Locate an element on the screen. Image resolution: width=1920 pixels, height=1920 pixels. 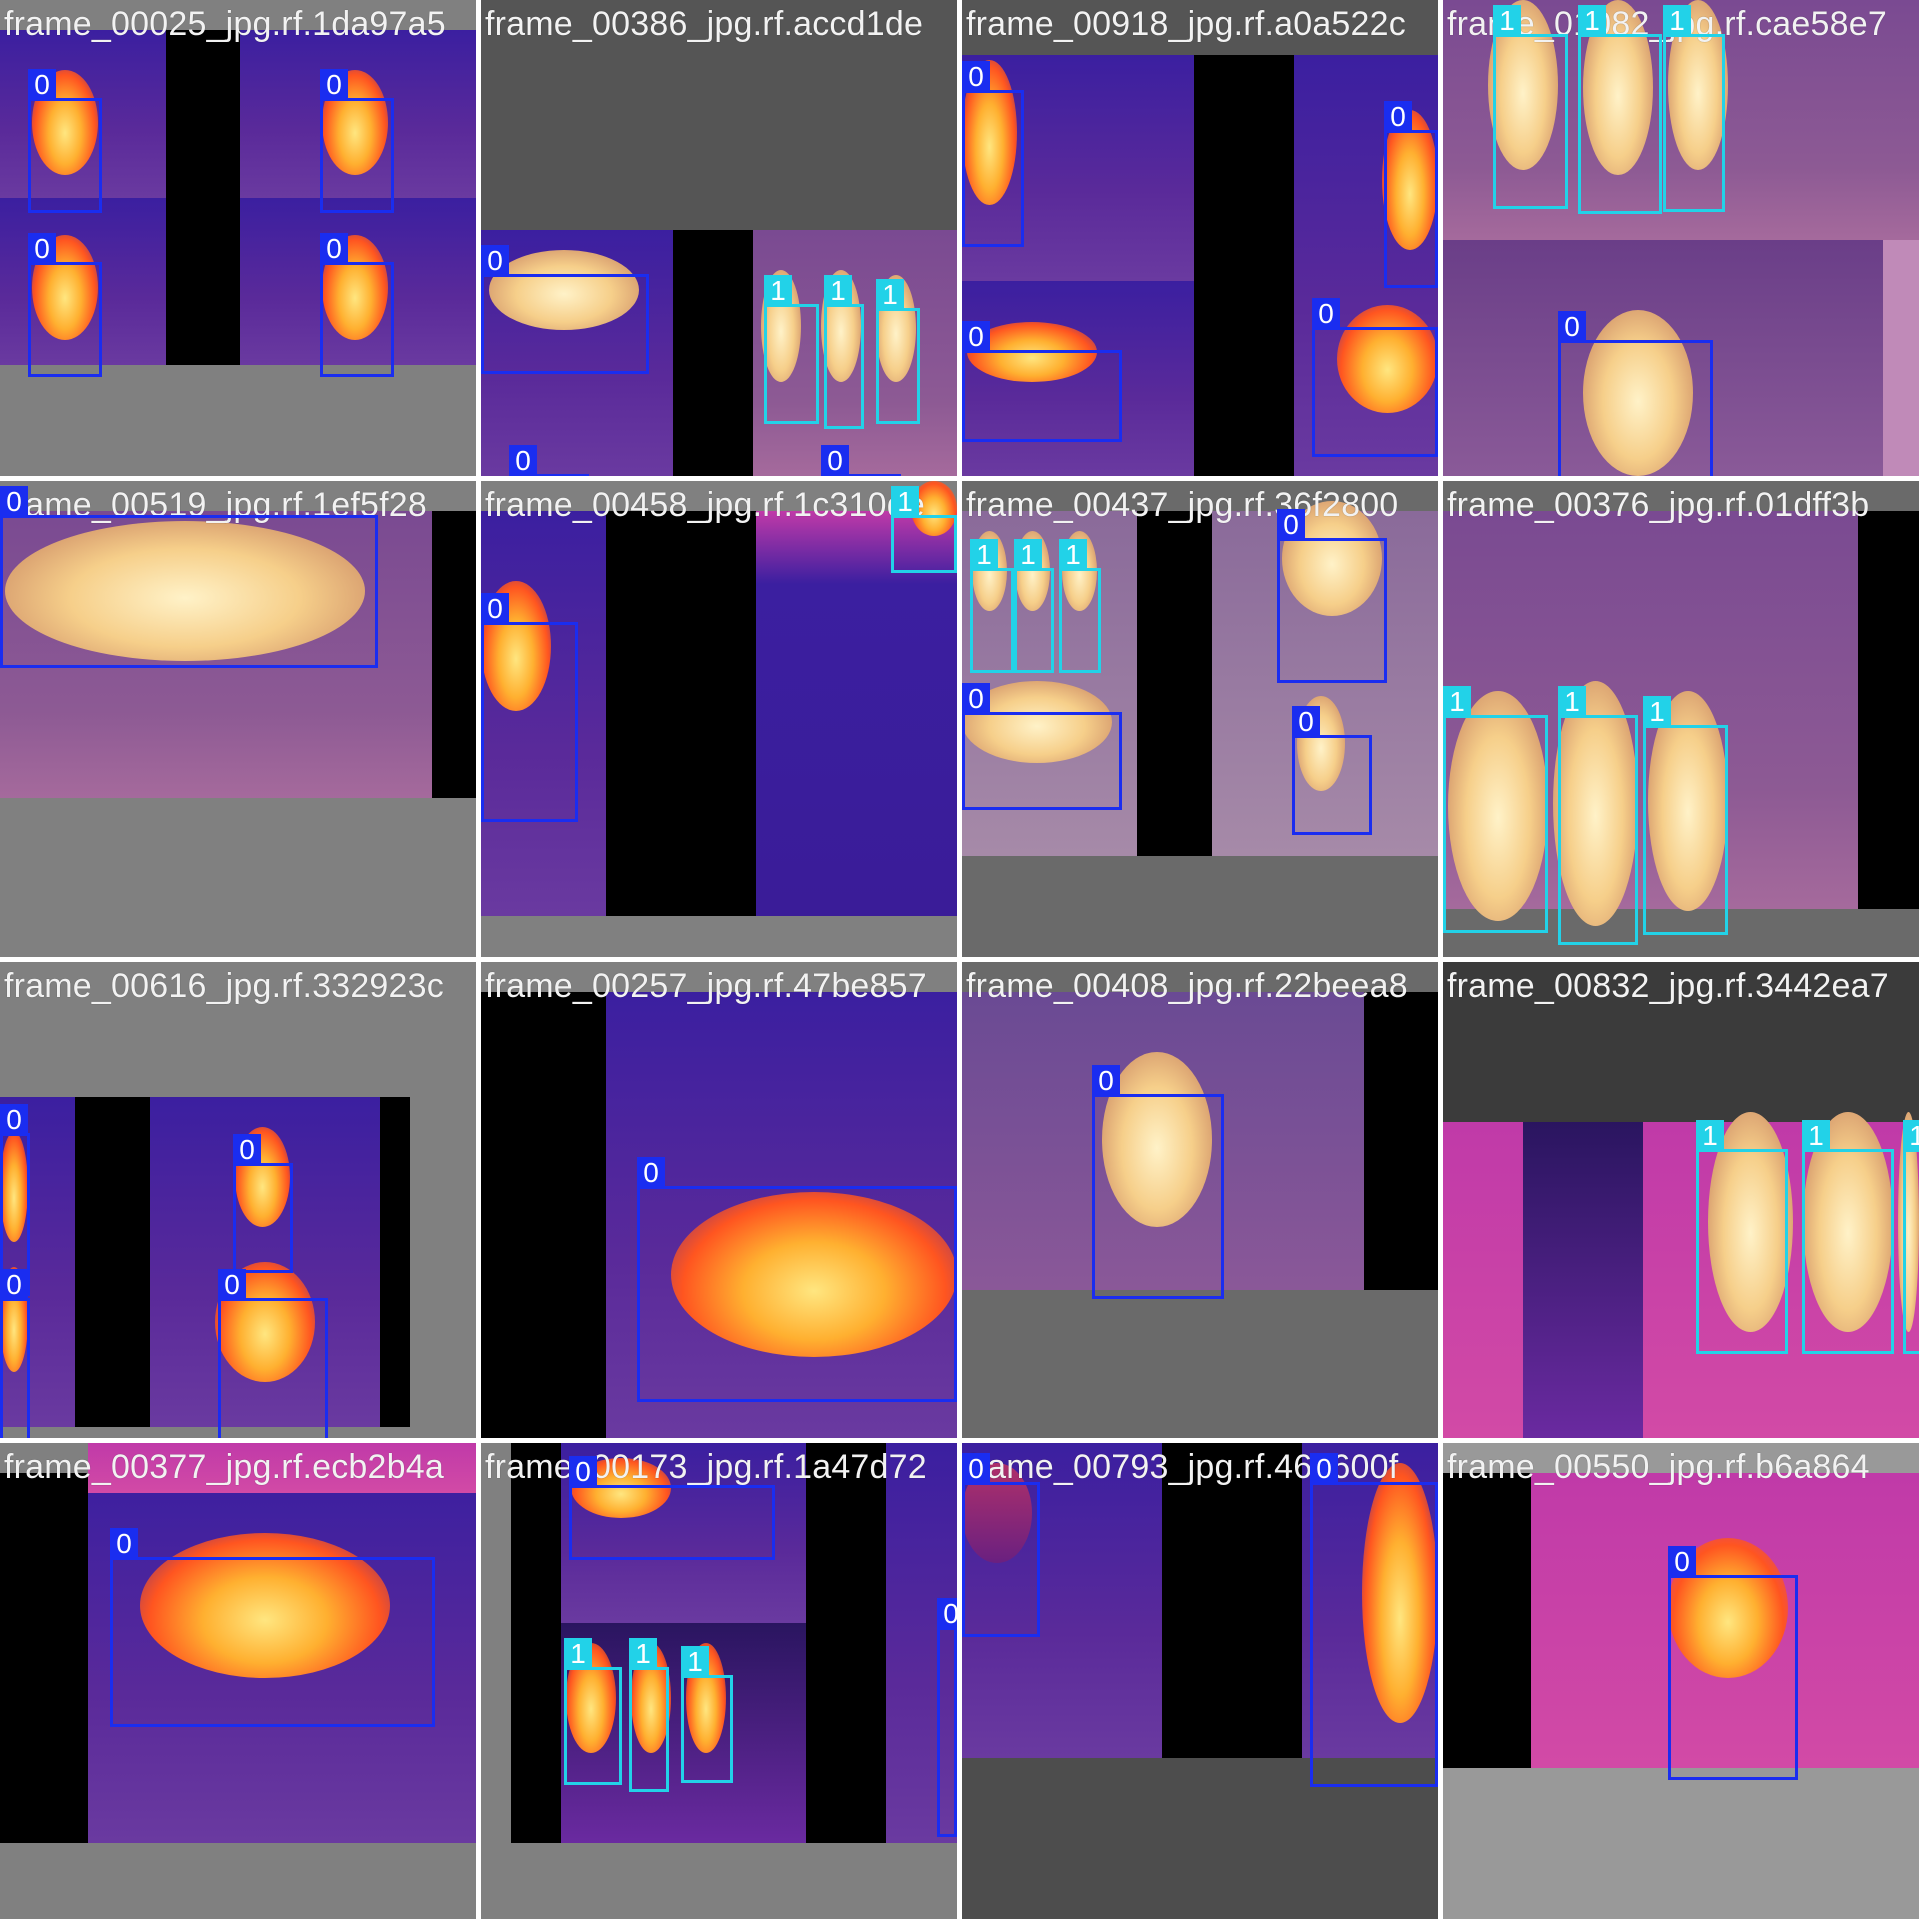
mosaic-tile: frame_00918_jpg.rf.a0a522c 0 0 0 0 is located at coordinates (1200, 238).